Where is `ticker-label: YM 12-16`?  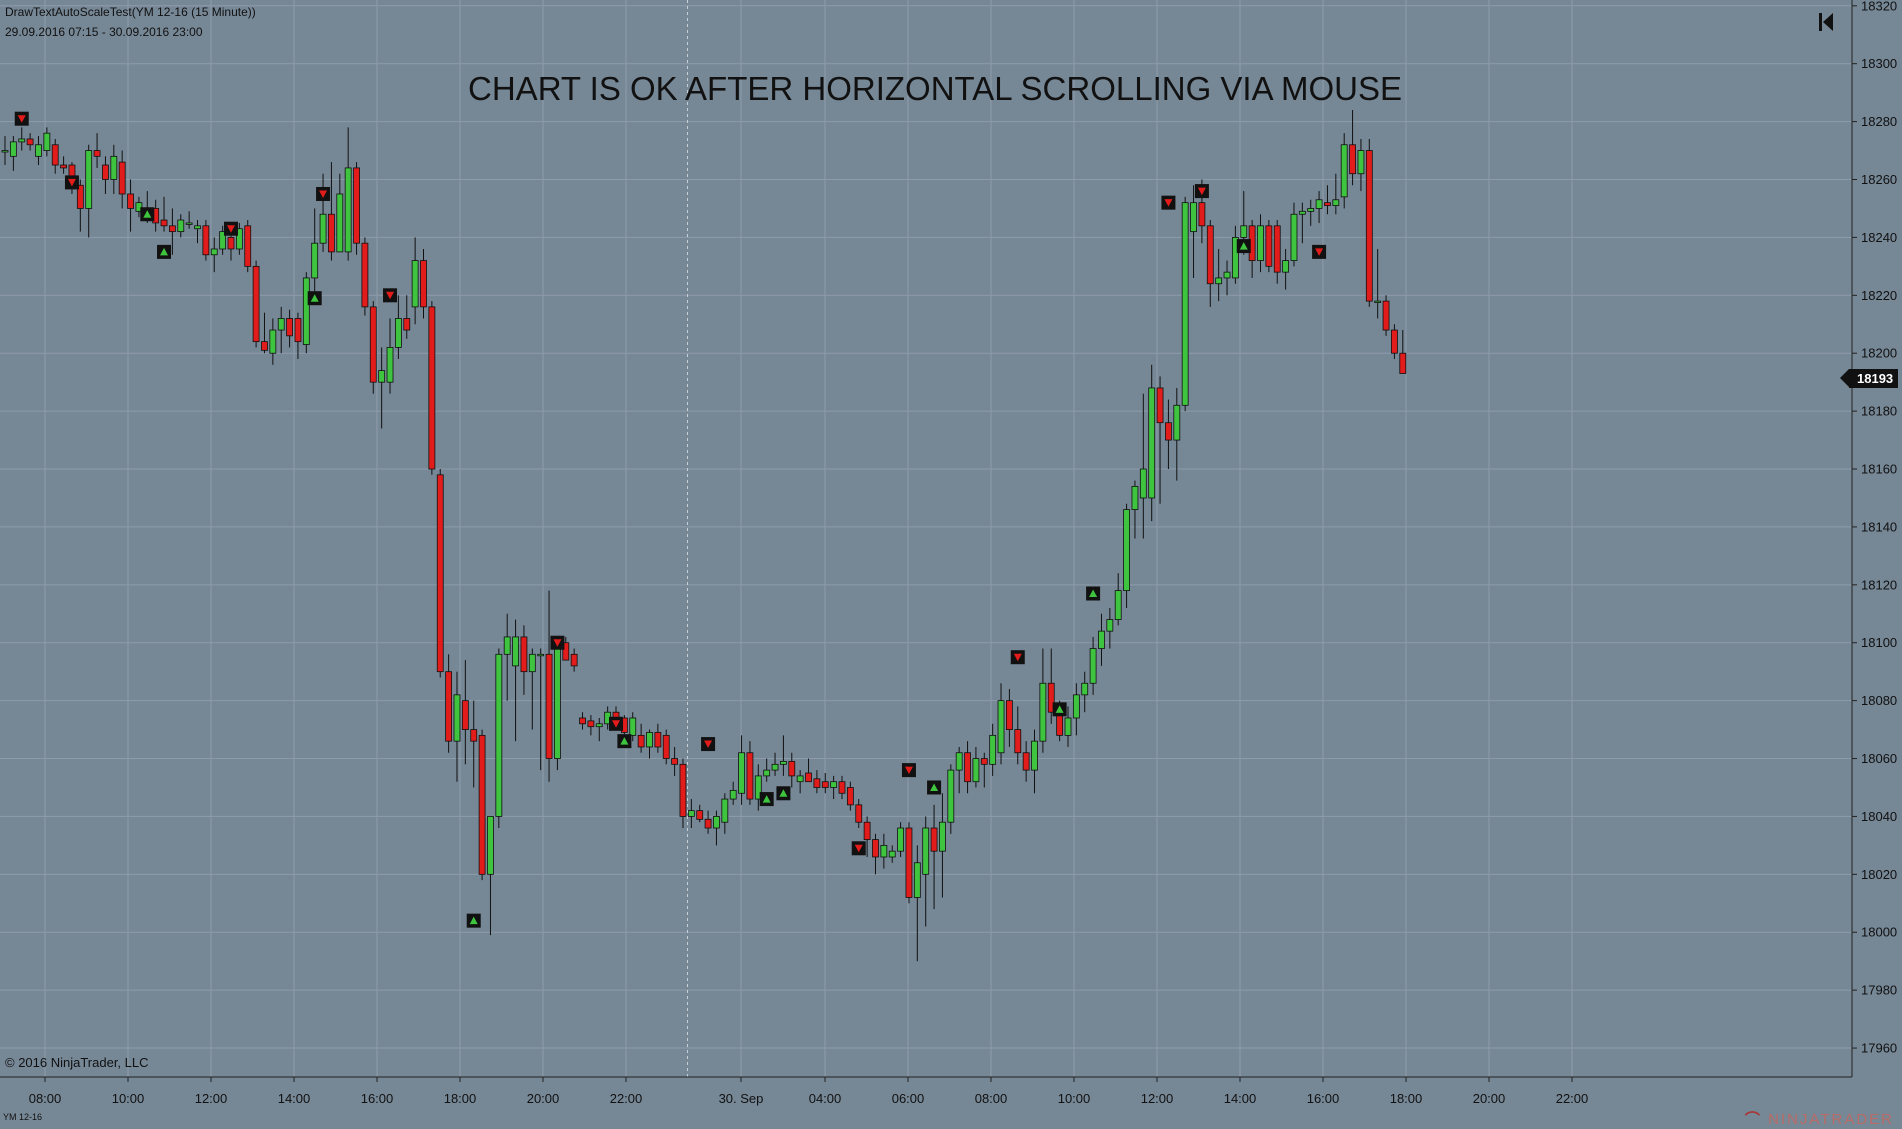 ticker-label: YM 12-16 is located at coordinates (23, 1117).